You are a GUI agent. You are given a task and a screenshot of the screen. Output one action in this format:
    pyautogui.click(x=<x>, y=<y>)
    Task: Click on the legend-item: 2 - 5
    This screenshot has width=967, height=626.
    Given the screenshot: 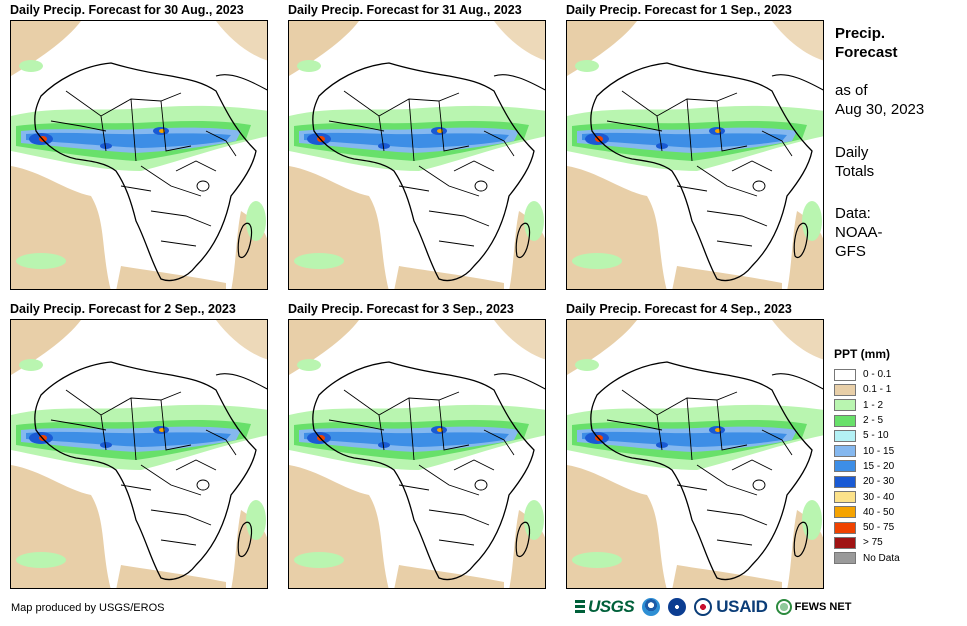 What is the action you would take?
    pyautogui.click(x=867, y=420)
    